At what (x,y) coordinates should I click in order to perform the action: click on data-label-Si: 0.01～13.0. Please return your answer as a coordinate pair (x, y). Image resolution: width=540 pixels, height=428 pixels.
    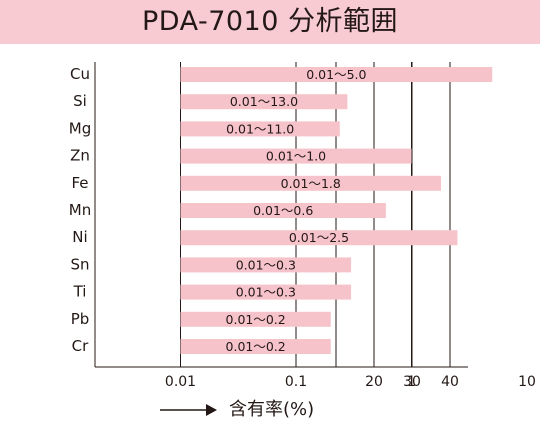
    Looking at the image, I should click on (264, 101).